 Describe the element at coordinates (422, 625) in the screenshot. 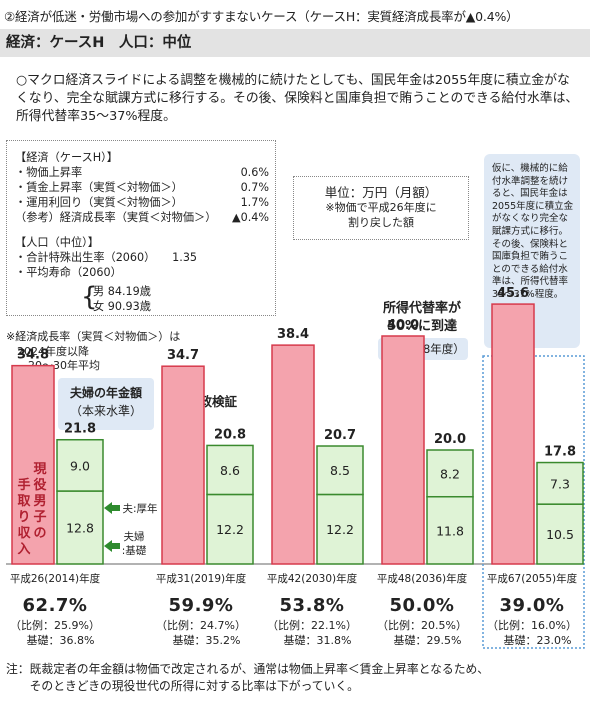

I see `proportional-rate: （比例：20.5%）` at that location.